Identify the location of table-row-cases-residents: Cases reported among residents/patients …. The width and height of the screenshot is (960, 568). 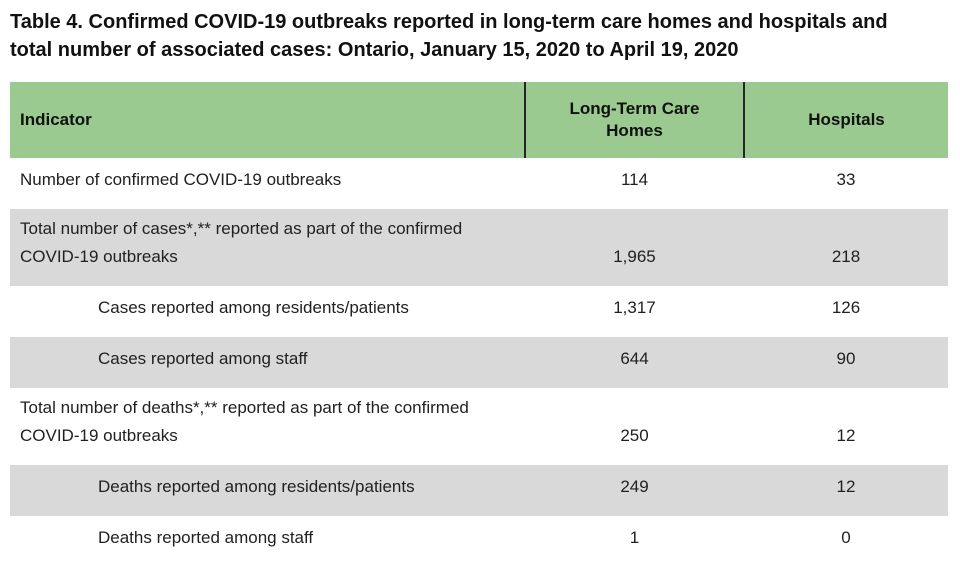
(479, 311).